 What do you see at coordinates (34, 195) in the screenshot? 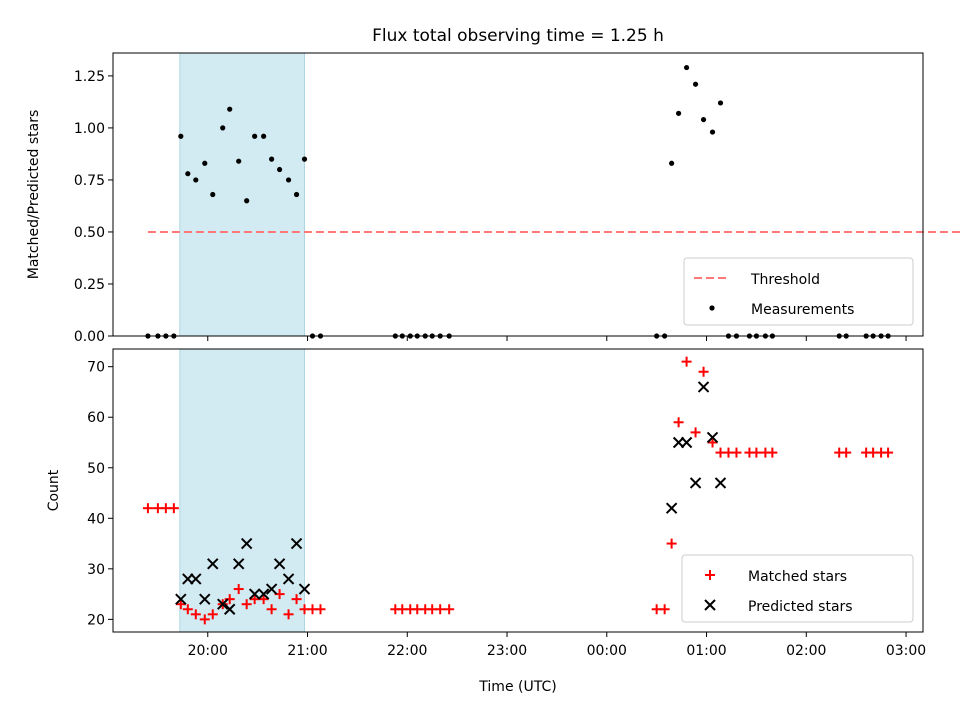
I see `y-axis-label: Matched/Predicted stars` at bounding box center [34, 195].